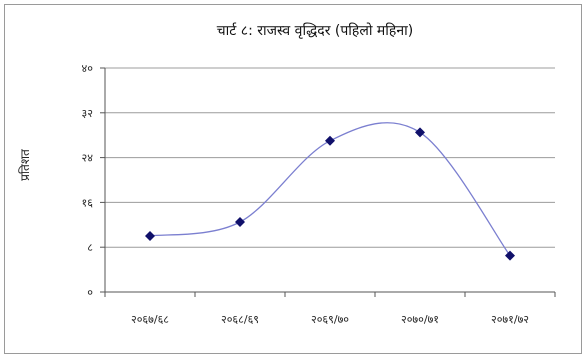 The width and height of the screenshot is (588, 360). I want to click on y-tick-label-5: ४०, so click(88, 68).